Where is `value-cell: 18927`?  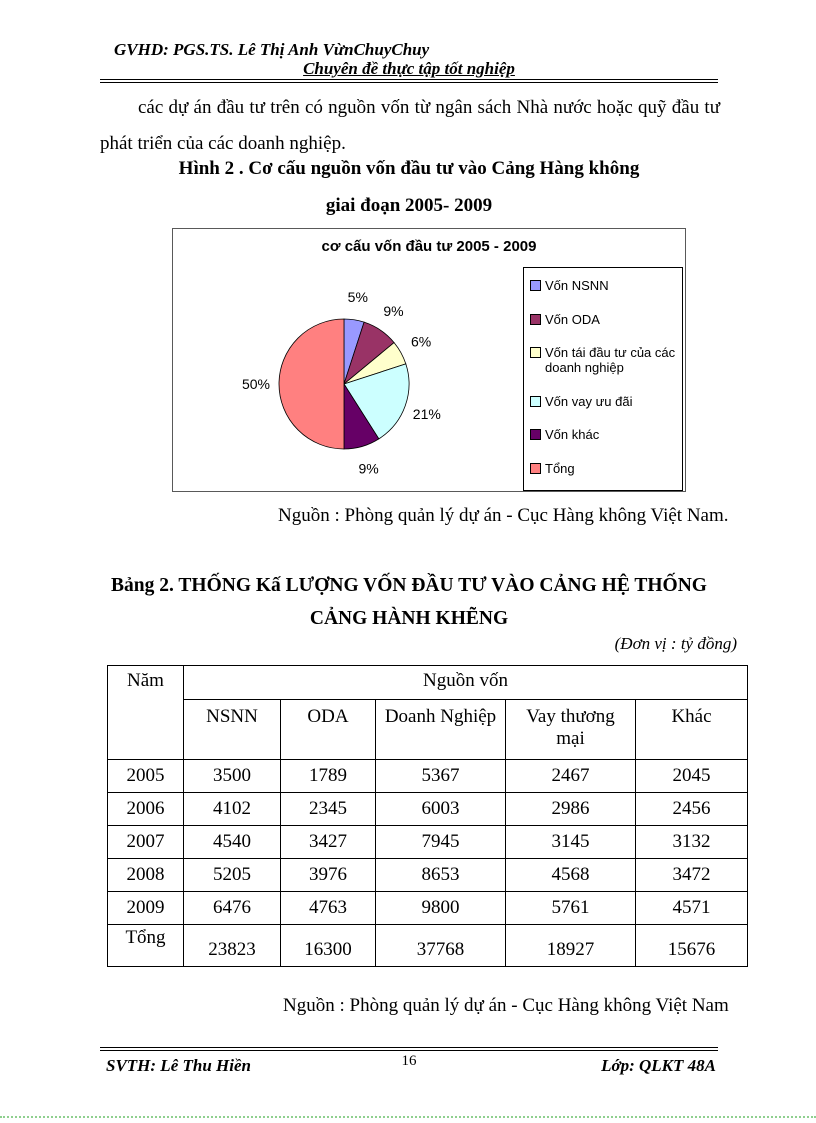 value-cell: 18927 is located at coordinates (570, 945).